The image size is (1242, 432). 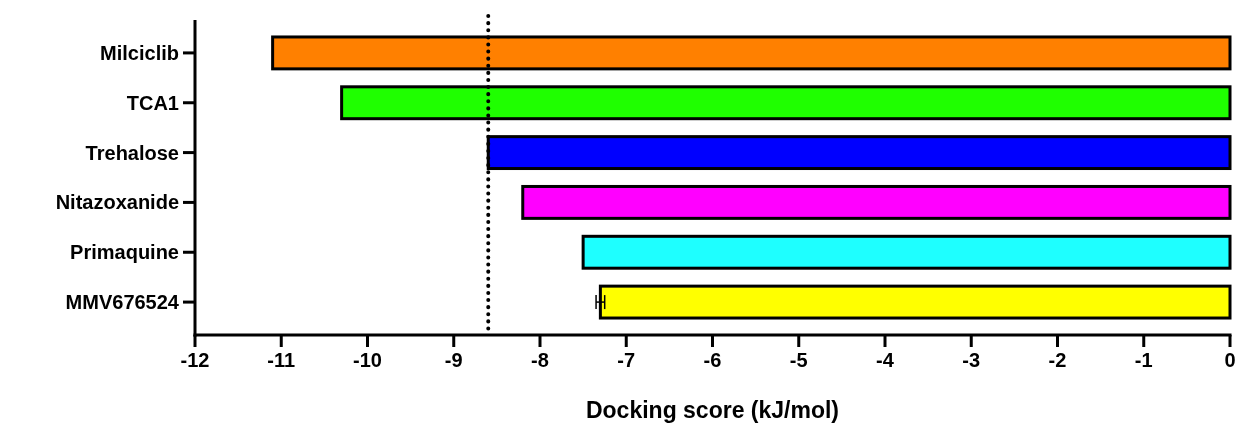 What do you see at coordinates (453, 360) in the screenshot?
I see `x-tick-label: -9` at bounding box center [453, 360].